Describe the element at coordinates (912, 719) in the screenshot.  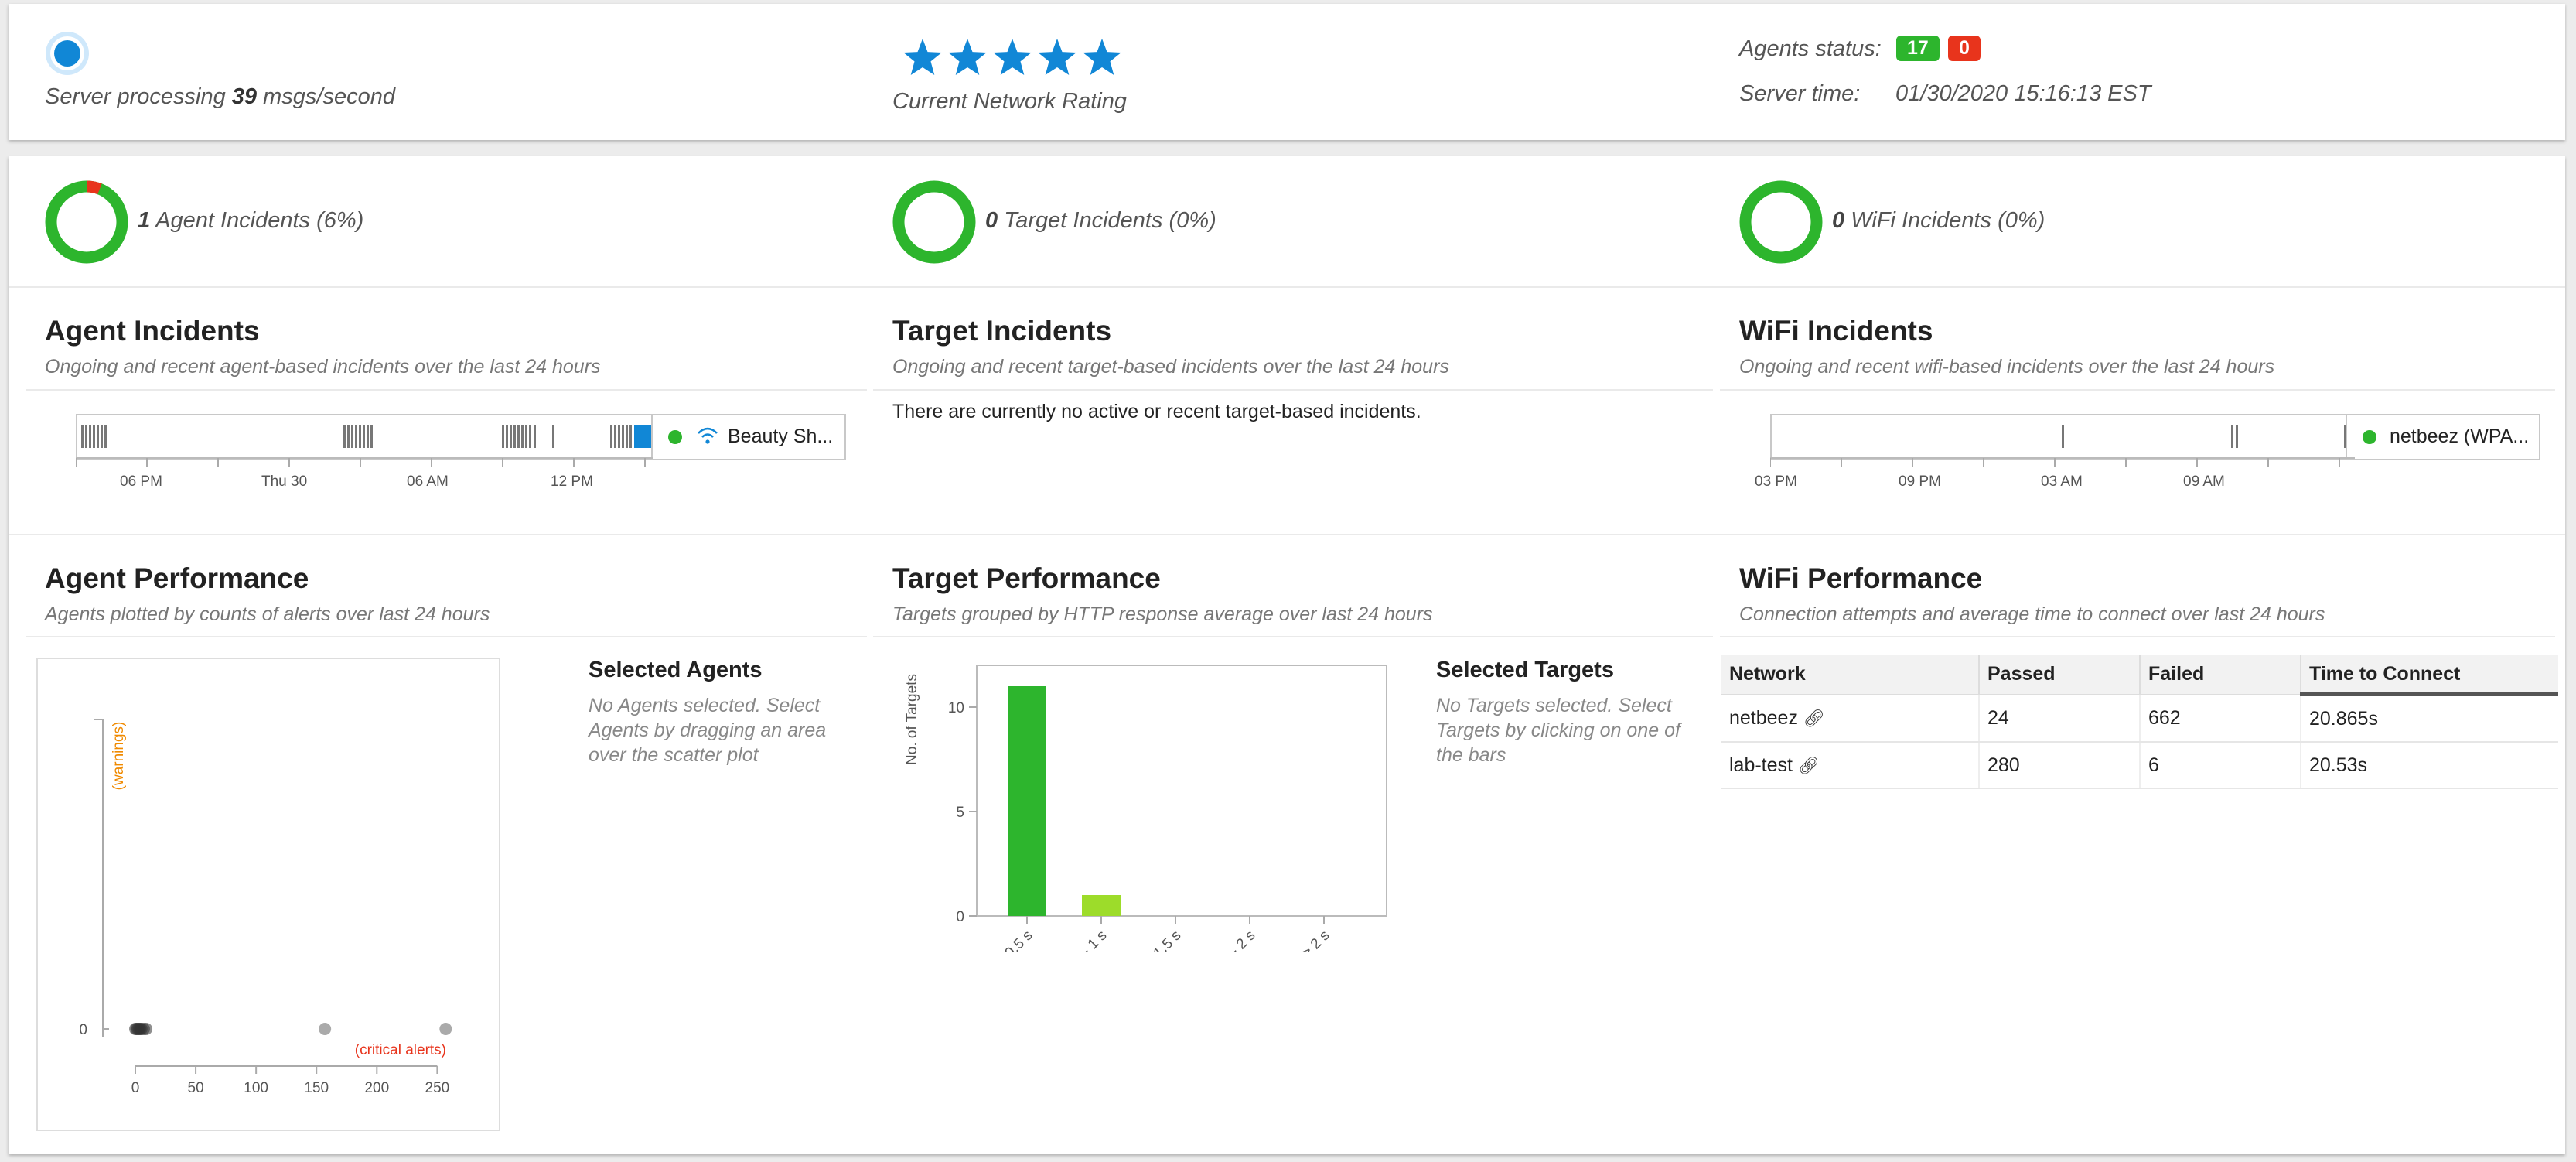
I see `y-axis-label: No. of Targets` at that location.